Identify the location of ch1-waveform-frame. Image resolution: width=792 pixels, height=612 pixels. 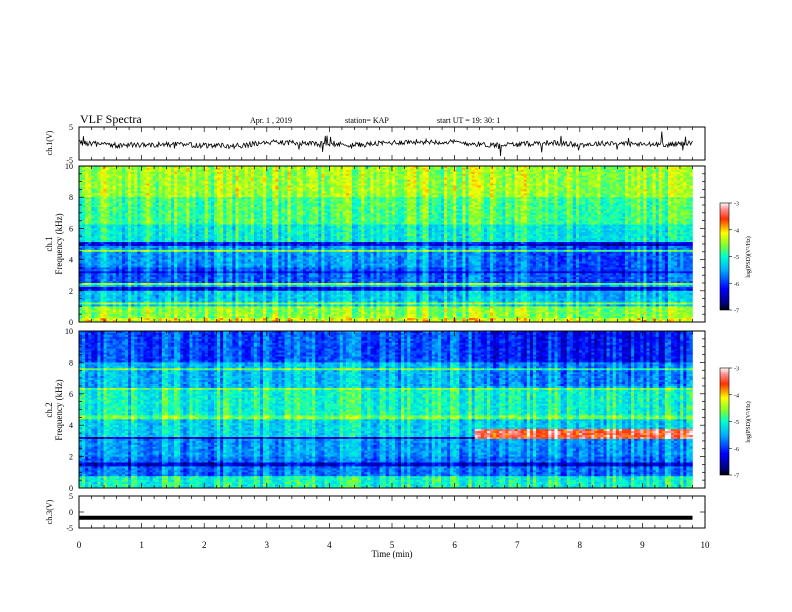
(392, 143).